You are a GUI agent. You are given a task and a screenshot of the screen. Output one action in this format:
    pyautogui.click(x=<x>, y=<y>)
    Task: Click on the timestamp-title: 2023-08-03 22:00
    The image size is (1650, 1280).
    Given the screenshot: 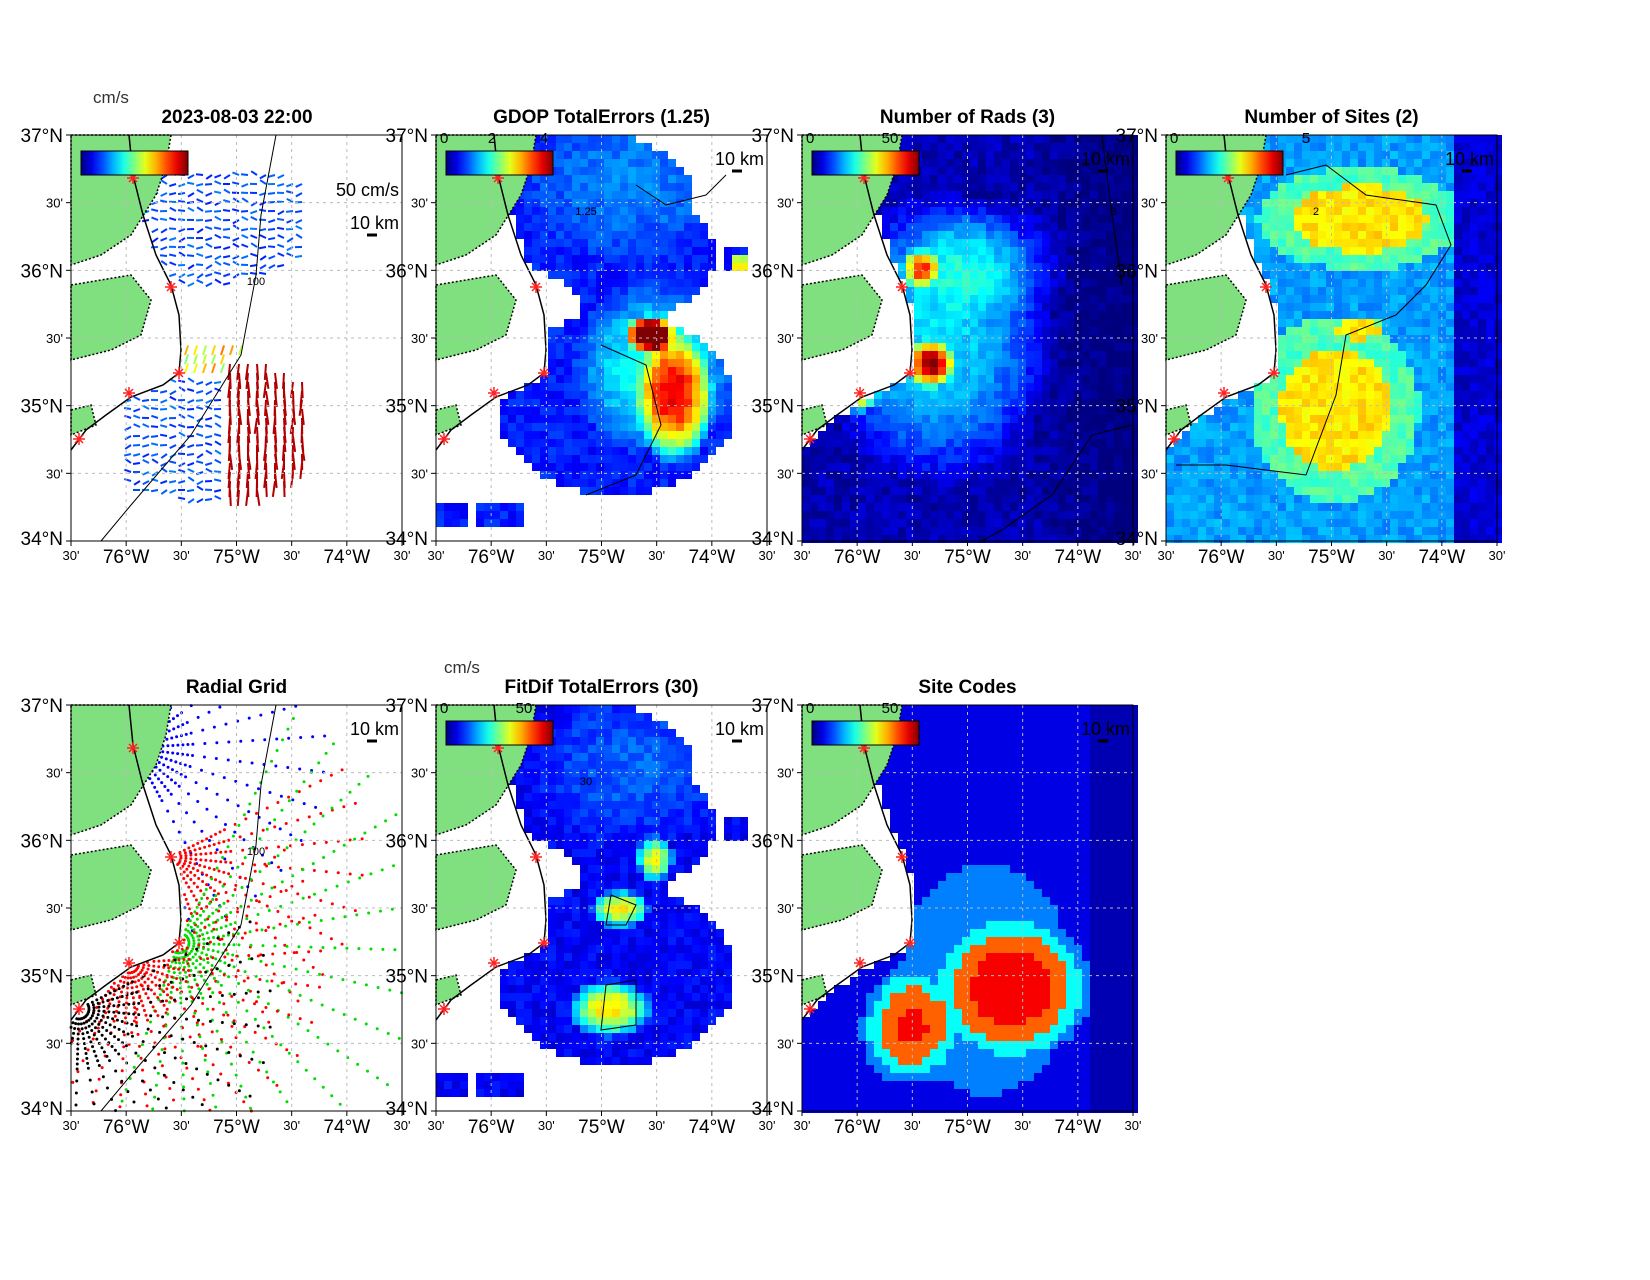 What is the action you would take?
    pyautogui.click(x=236, y=117)
    